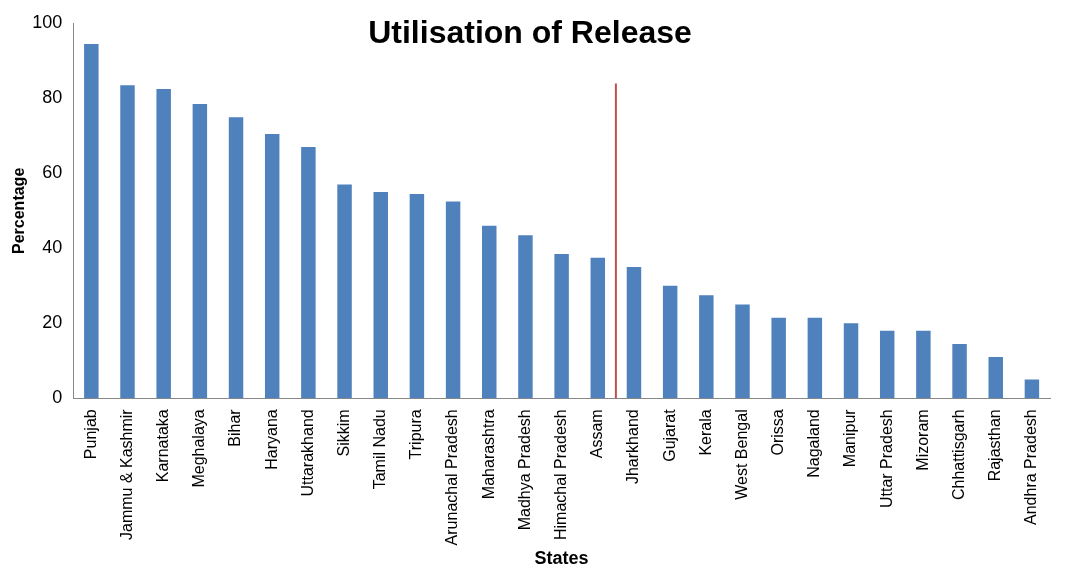 This screenshot has height=575, width=1075. What do you see at coordinates (52, 172) in the screenshot?
I see `y-tick-label: 60` at bounding box center [52, 172].